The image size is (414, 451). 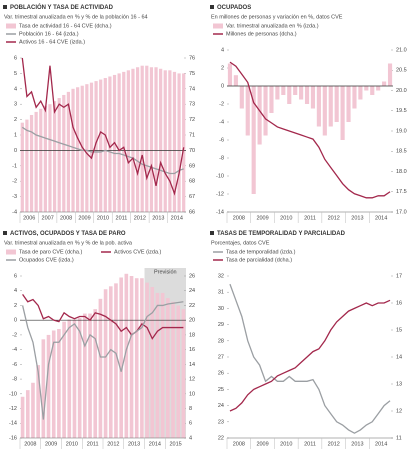 I want to click on tick-label: 67, so click(x=192, y=197).